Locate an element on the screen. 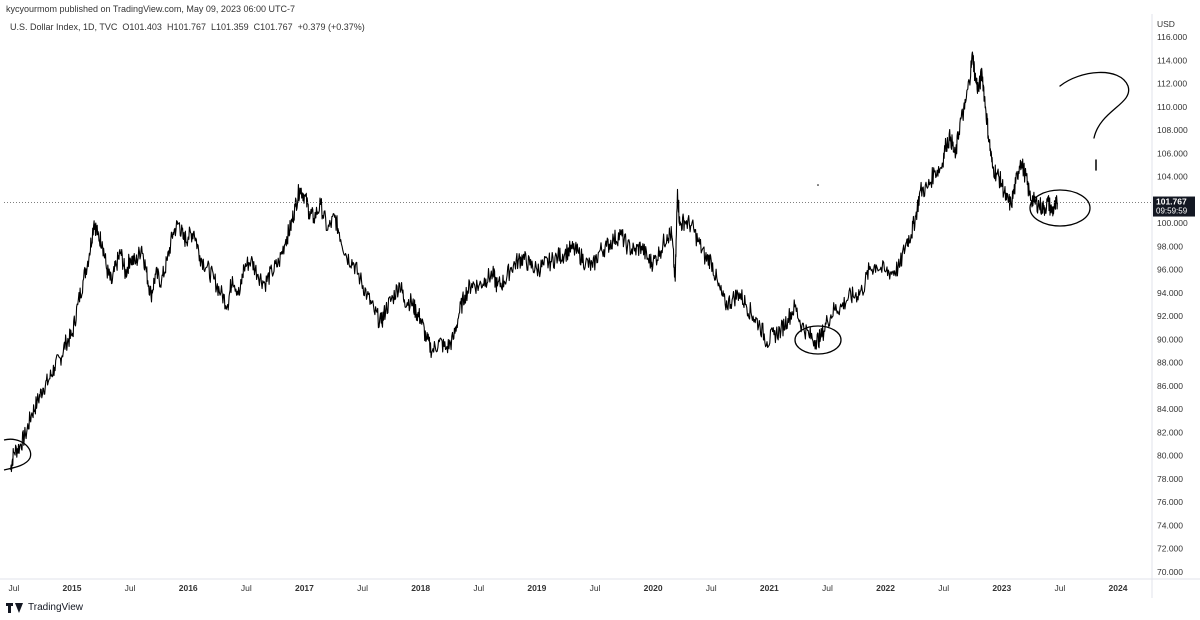 The width and height of the screenshot is (1200, 620). y-tick-label: 70.000 is located at coordinates (1170, 572).